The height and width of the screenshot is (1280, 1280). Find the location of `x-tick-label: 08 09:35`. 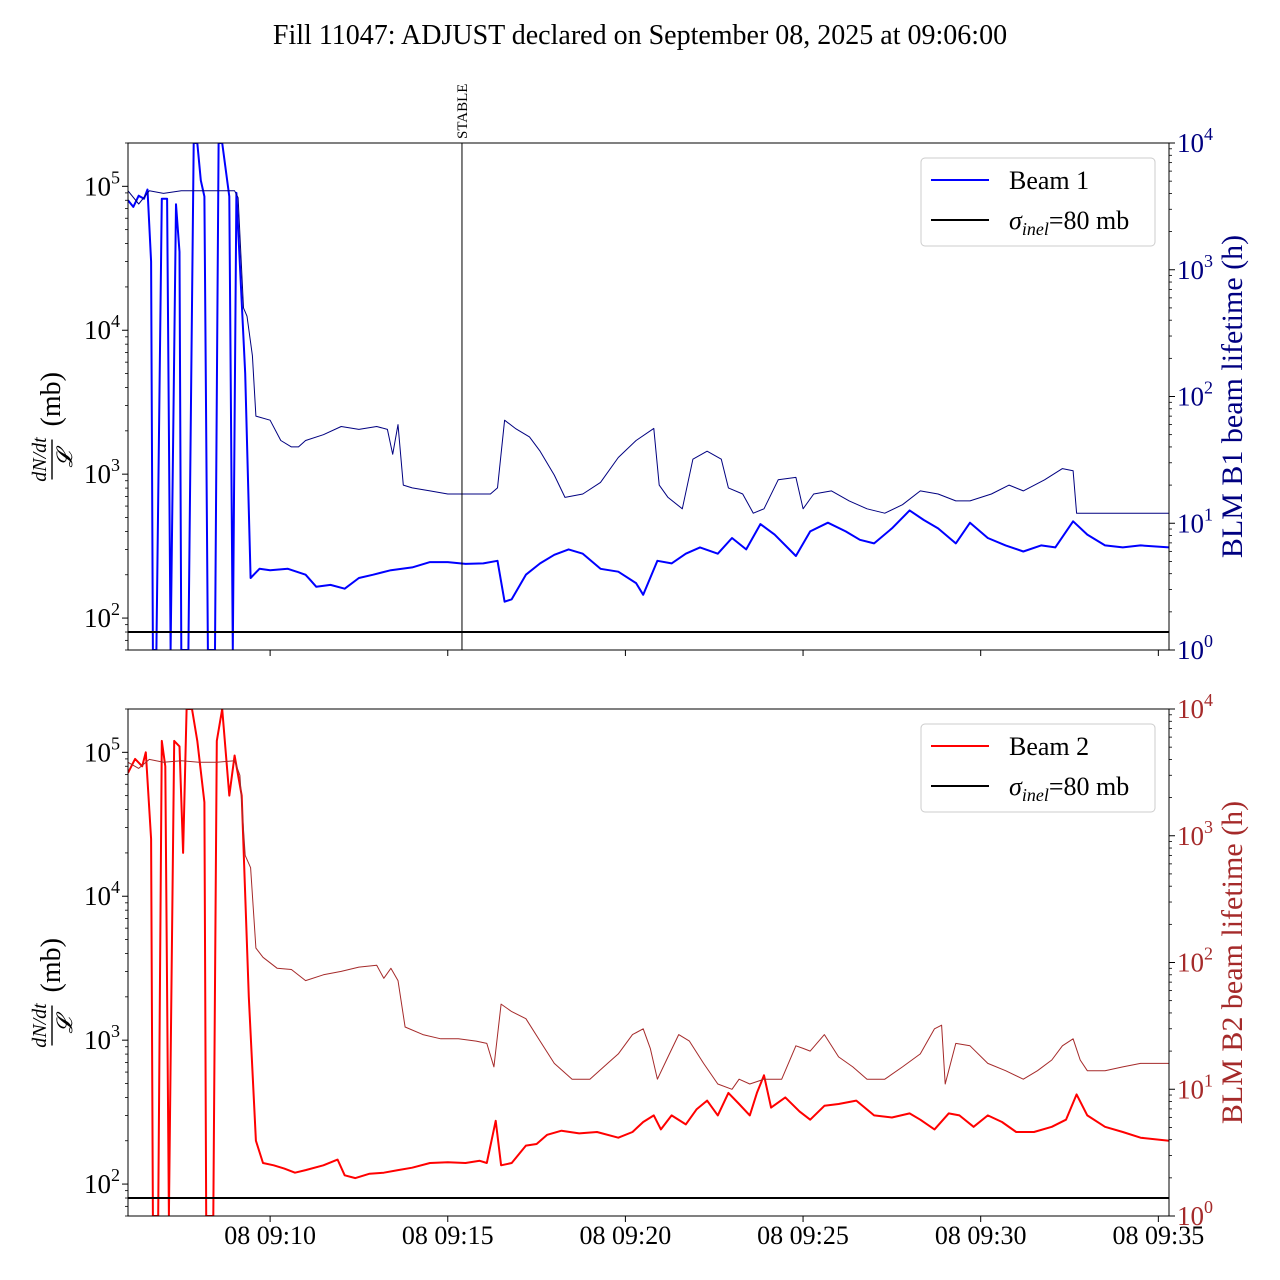

x-tick-label: 08 09:35 is located at coordinates (1158, 1235).